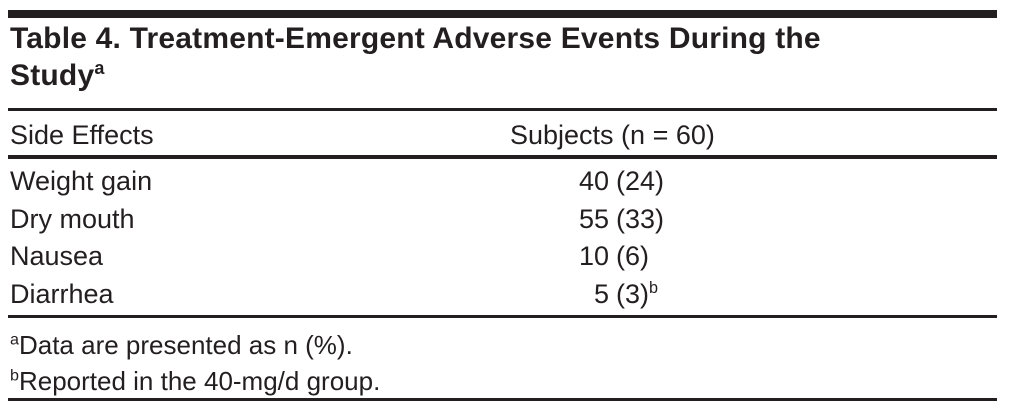  I want to click on count-value: 5, so click(601, 294).